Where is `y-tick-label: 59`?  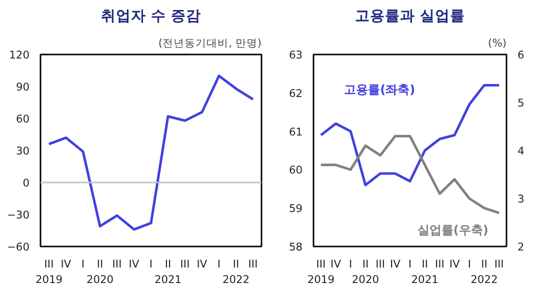 y-tick-label: 59 is located at coordinates (295, 209).